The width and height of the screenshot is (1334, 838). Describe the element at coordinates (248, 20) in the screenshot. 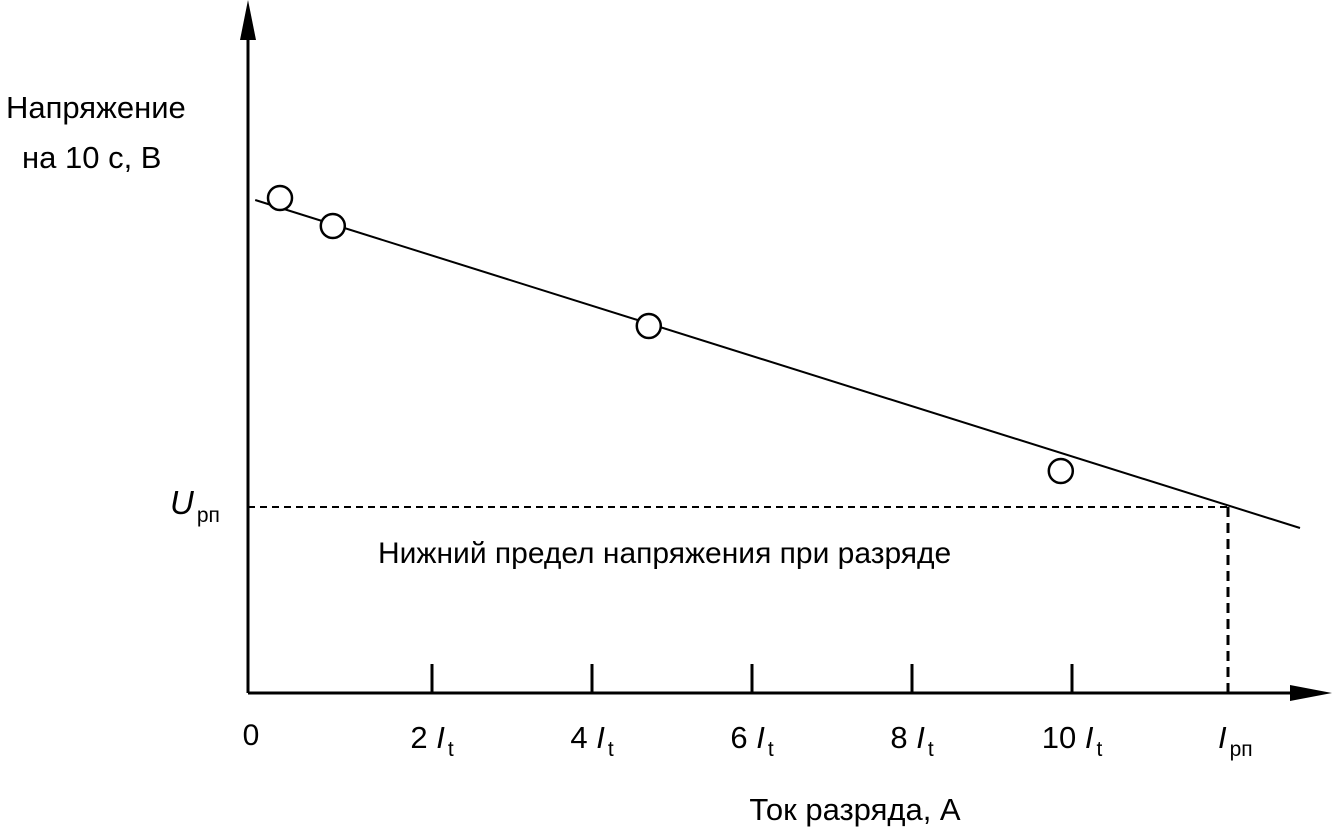

I see `y-axis-arrow-icon` at that location.